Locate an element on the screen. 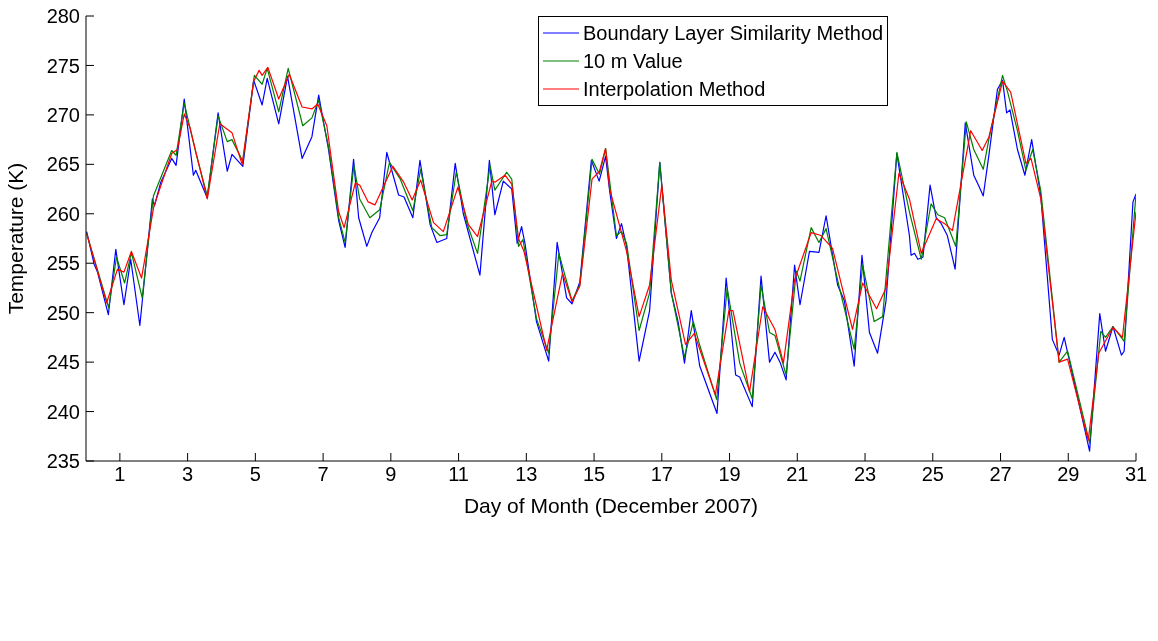 This screenshot has height=641, width=1158. x-tick-label: 25 is located at coordinates (932, 474).